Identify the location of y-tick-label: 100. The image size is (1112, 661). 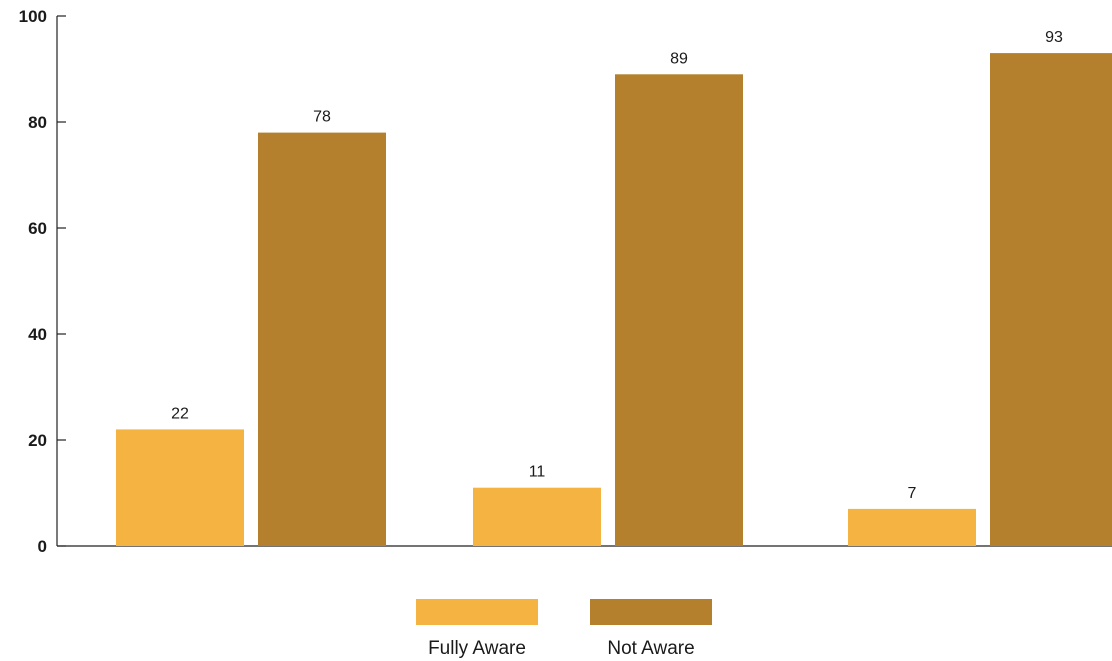
(33, 16).